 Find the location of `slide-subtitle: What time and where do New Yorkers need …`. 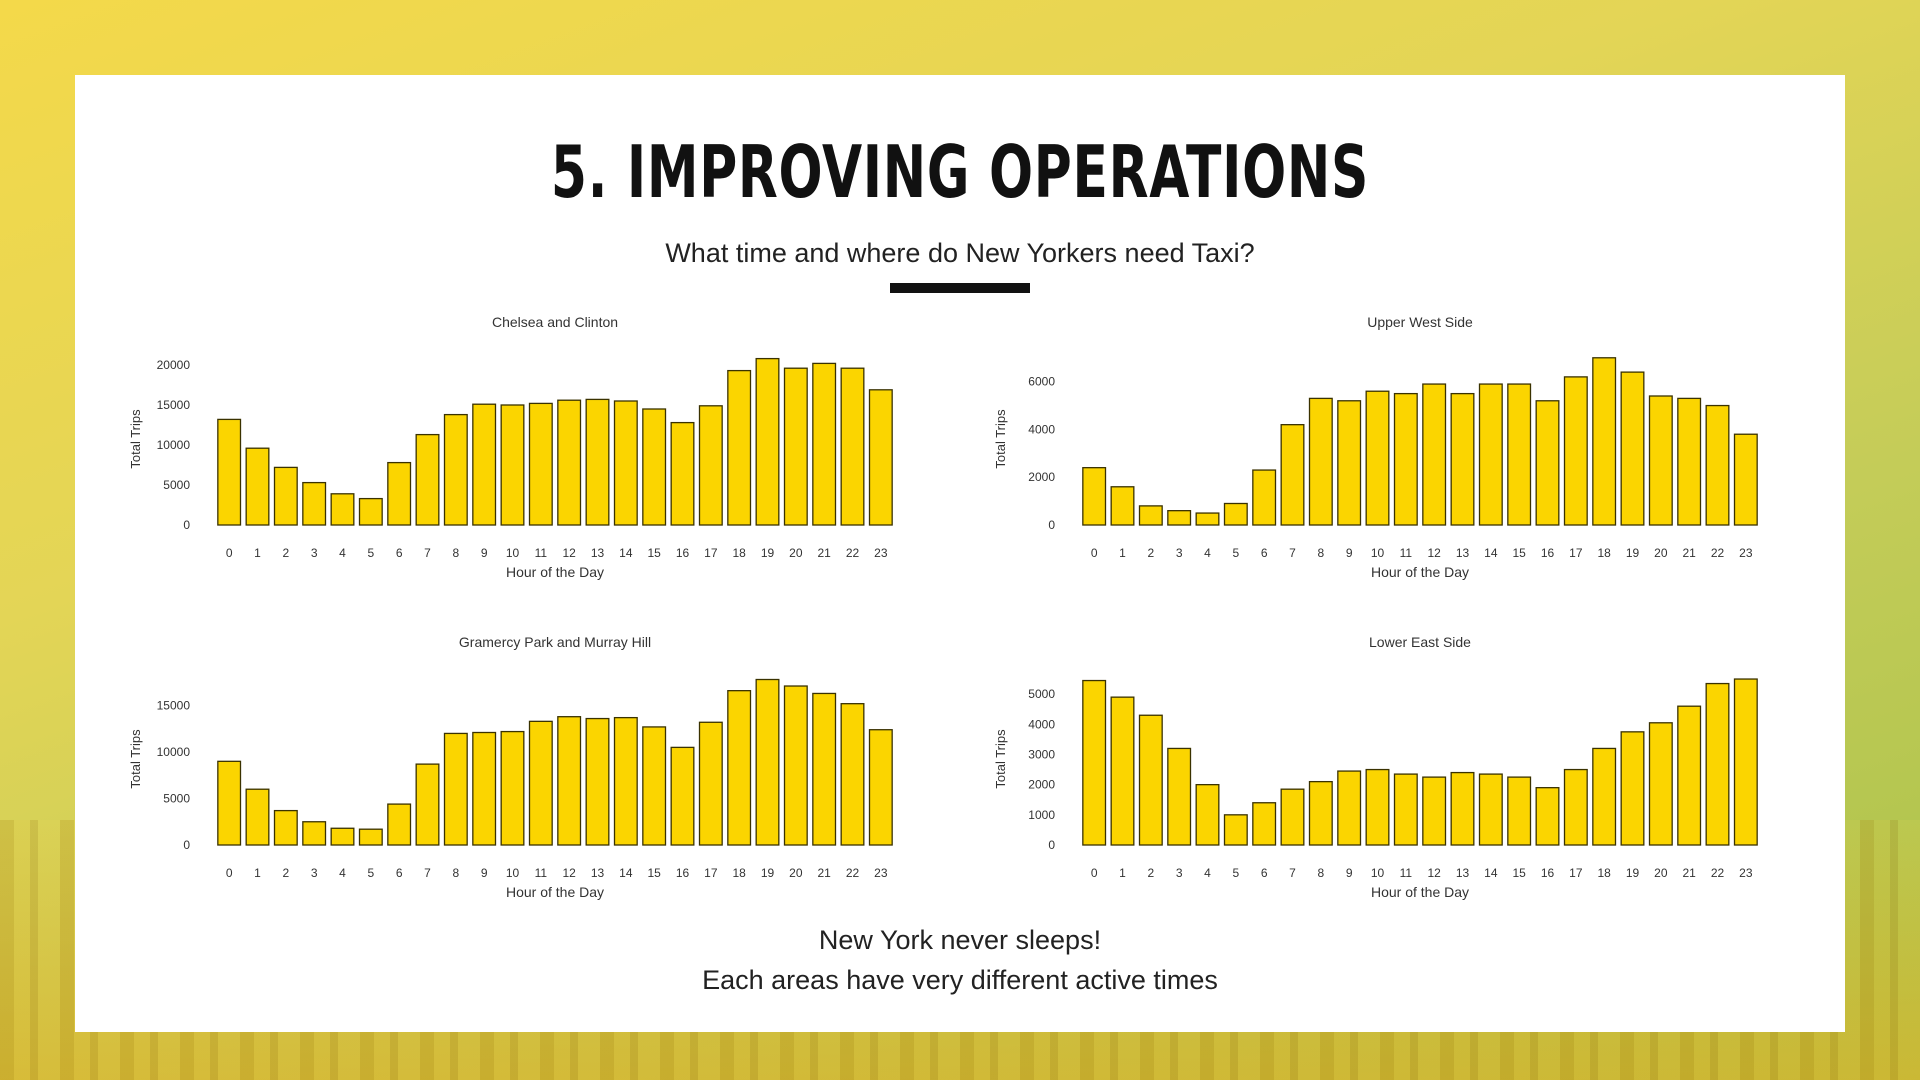

slide-subtitle: What time and where do New Yorkers need … is located at coordinates (960, 253).